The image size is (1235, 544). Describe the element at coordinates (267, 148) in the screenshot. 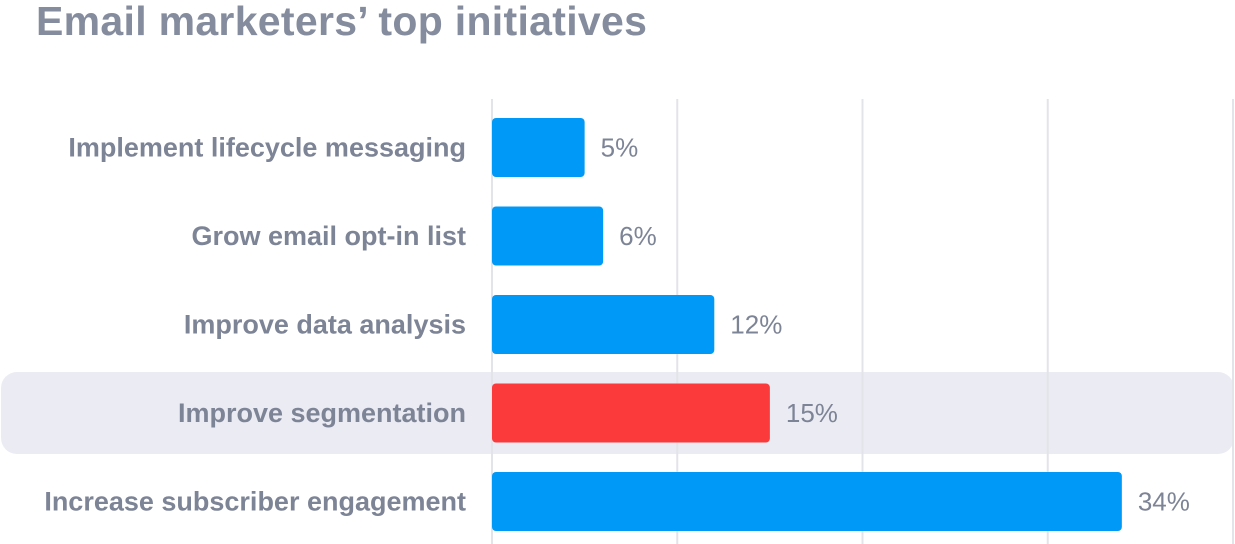

I see `category-label: Implement lifecycle messaging` at that location.